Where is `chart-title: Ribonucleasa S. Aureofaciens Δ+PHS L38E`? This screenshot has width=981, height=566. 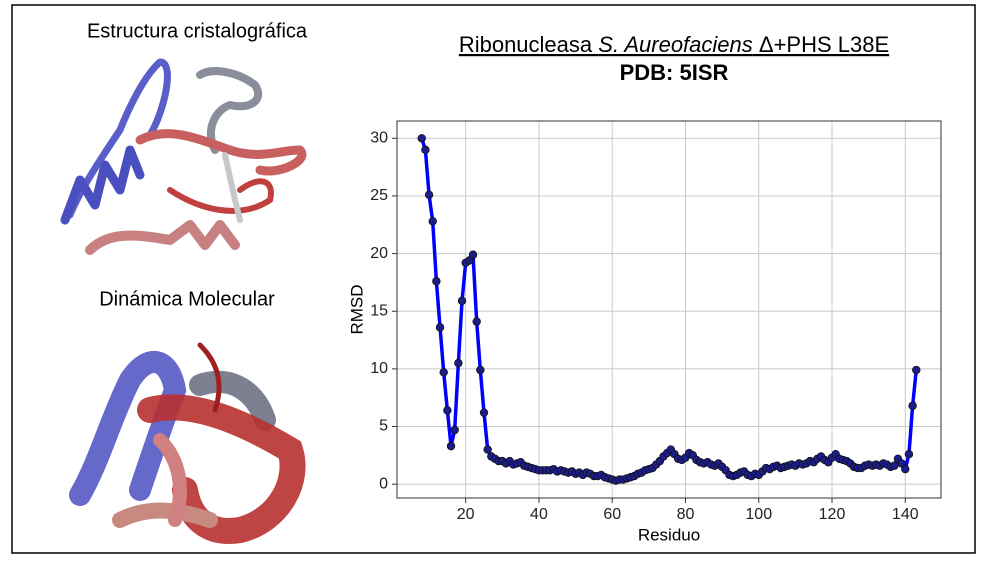
chart-title: Ribonucleasa S. Aureofaciens Δ+PHS L38E is located at coordinates (674, 44).